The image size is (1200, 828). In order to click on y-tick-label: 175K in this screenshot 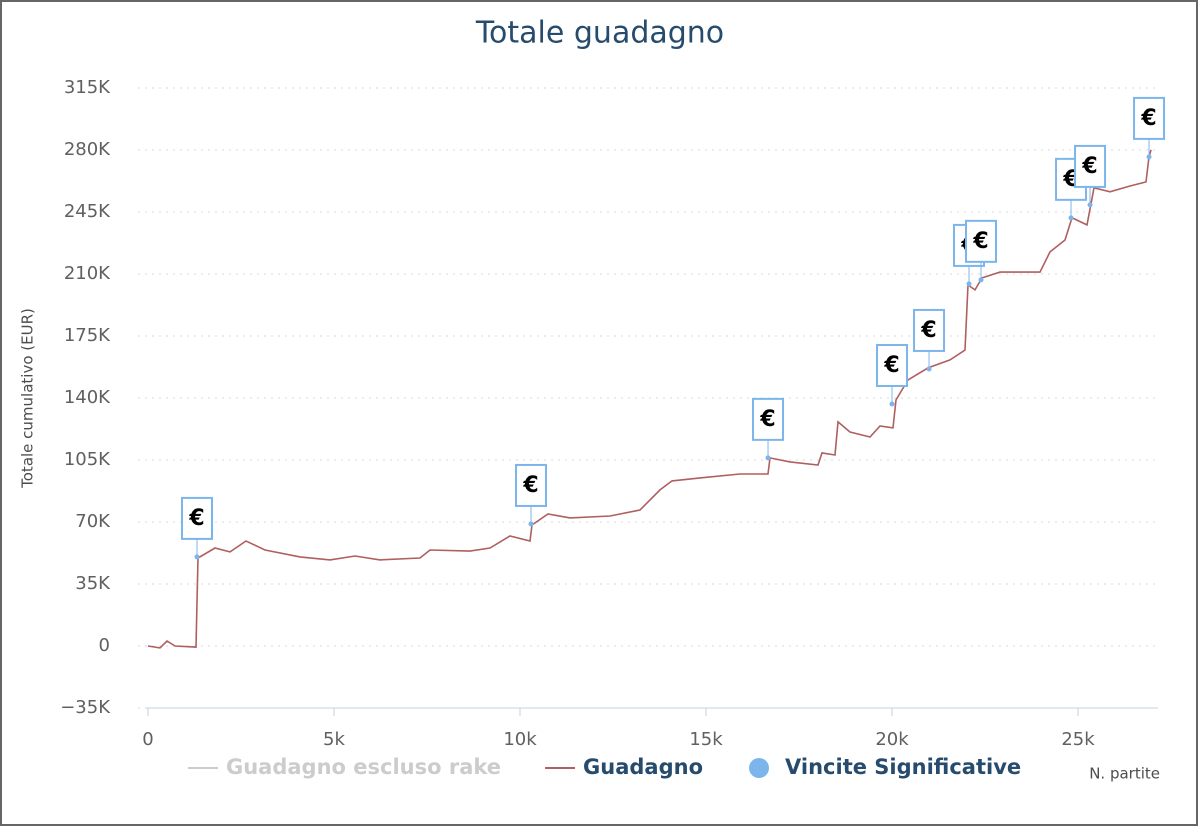, I will do `click(87, 335)`.